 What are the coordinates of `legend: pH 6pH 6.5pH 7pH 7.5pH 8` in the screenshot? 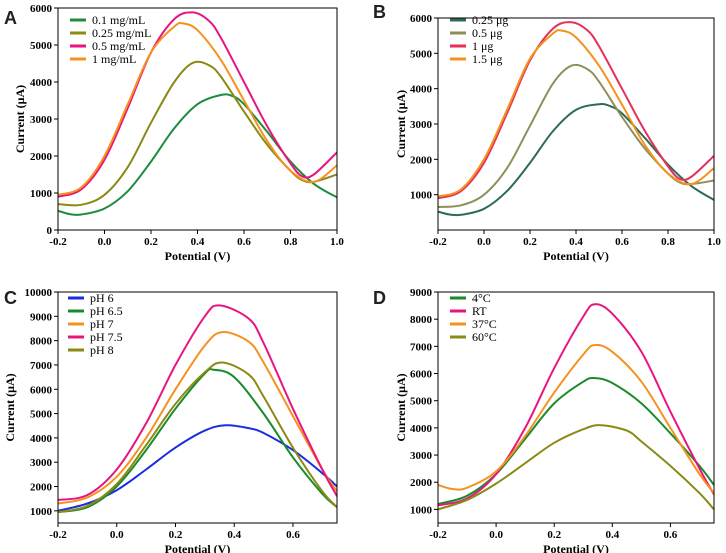 It's located at (95, 324).